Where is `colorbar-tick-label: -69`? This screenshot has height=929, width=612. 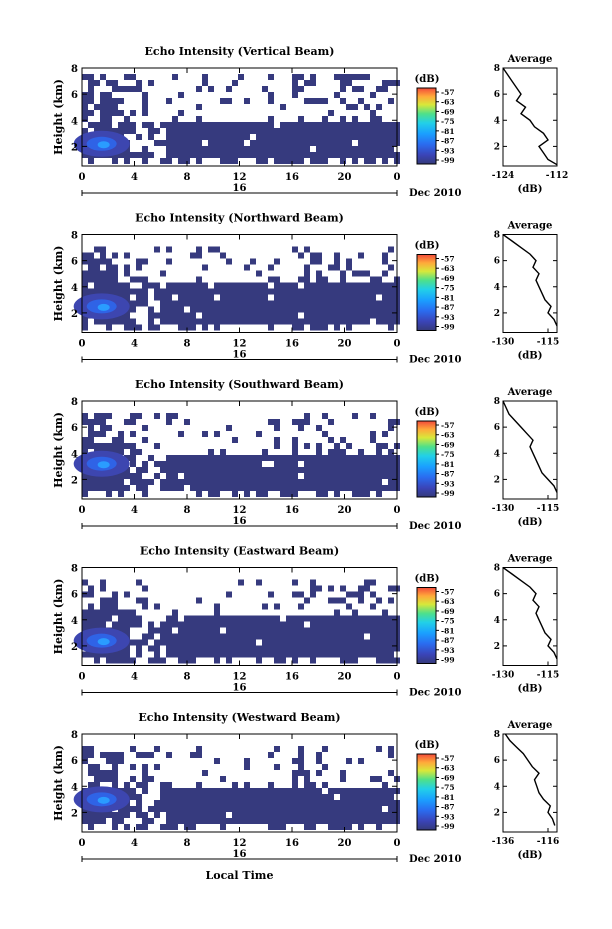 colorbar-tick-label: -69 is located at coordinates (448, 278).